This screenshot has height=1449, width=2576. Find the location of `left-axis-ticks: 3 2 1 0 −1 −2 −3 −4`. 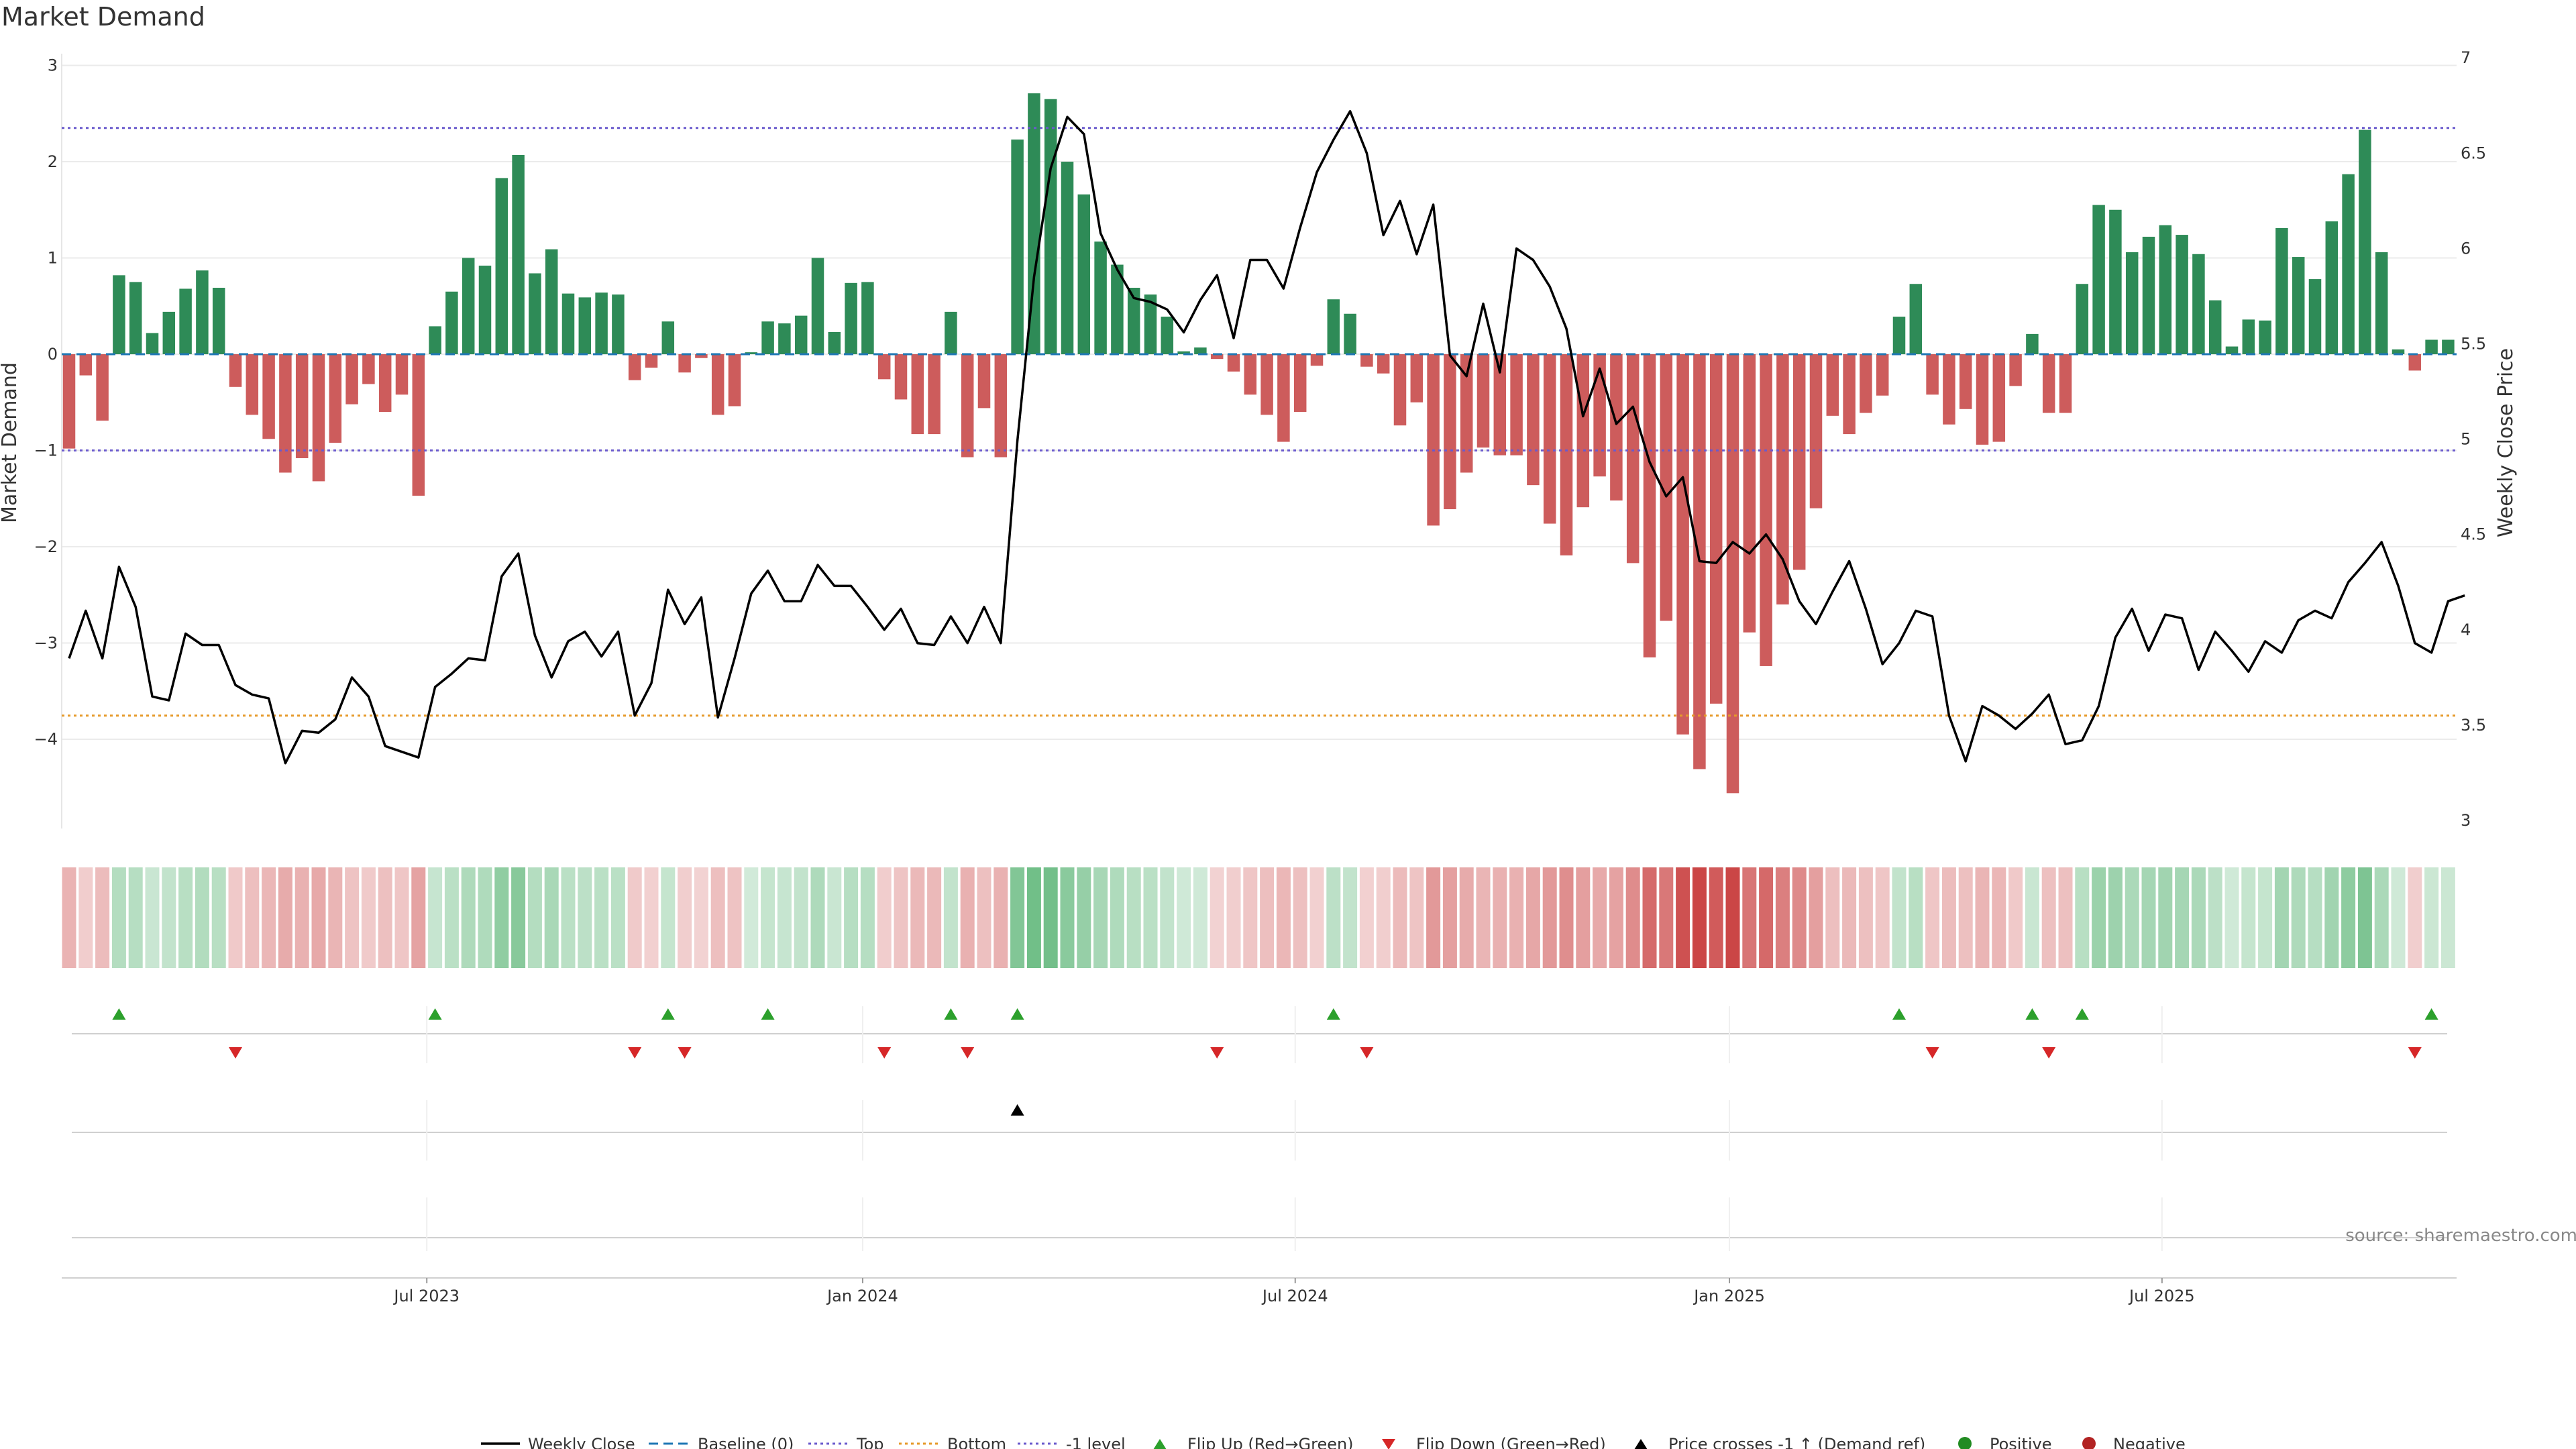

left-axis-ticks: 3 2 1 0 −1 −2 −3 −4 is located at coordinates (46, 402).